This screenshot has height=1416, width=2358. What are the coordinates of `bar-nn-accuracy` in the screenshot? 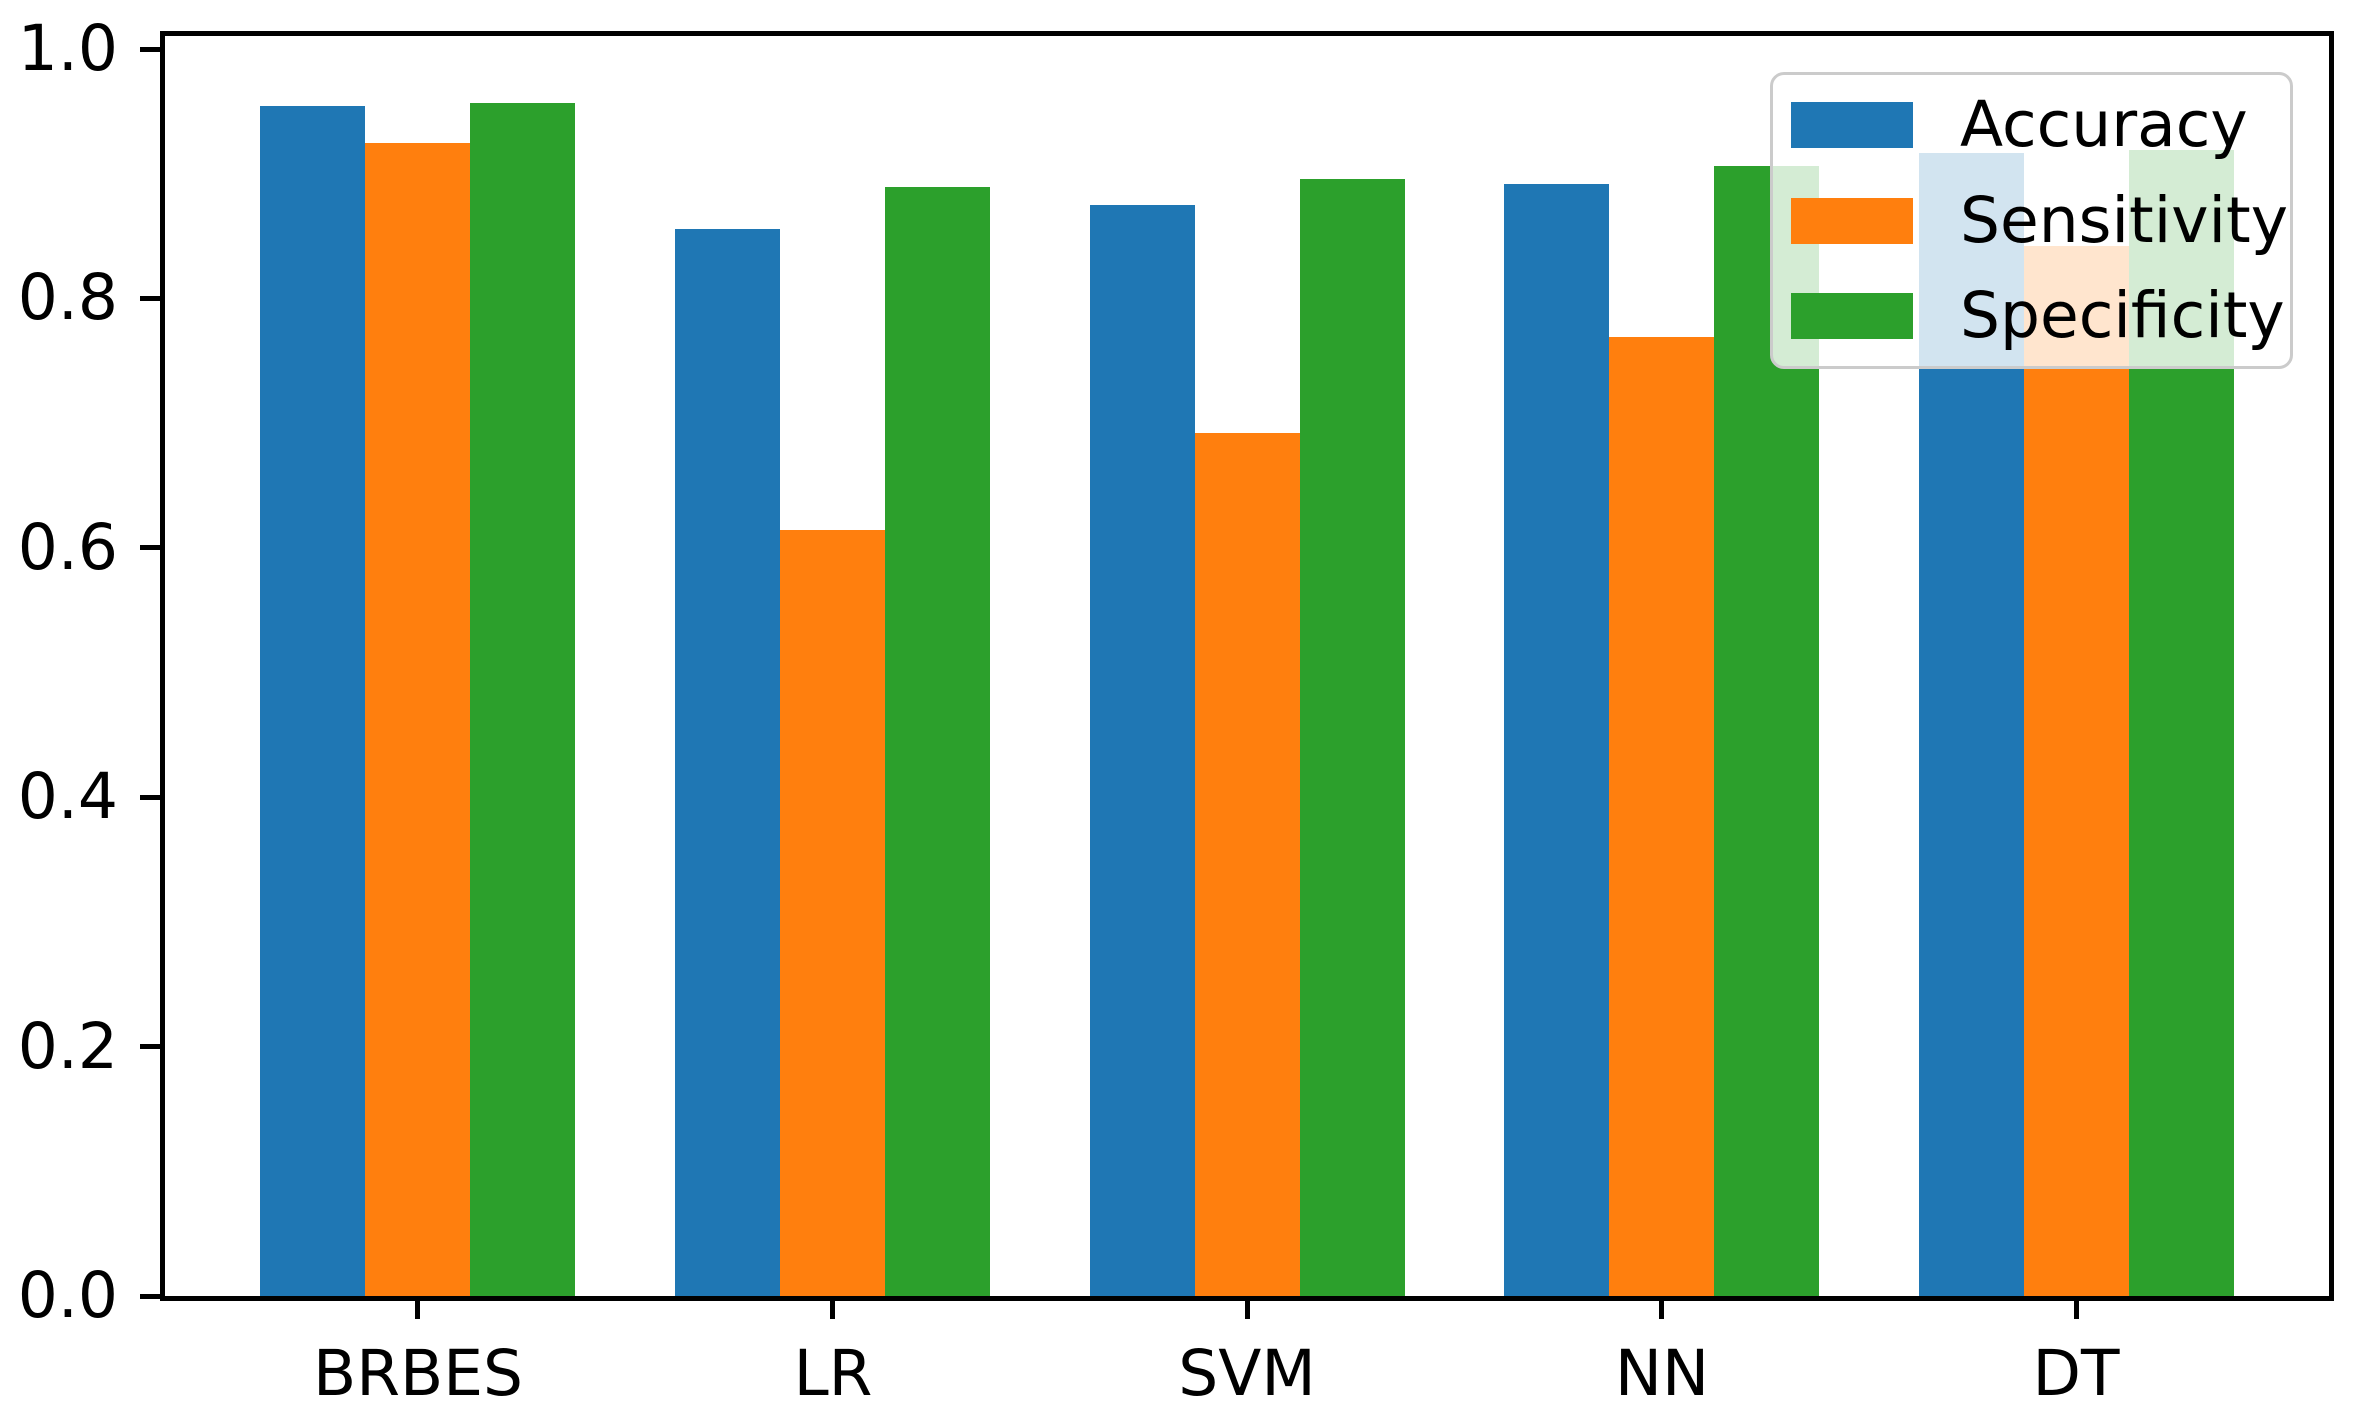 It's located at (1556, 740).